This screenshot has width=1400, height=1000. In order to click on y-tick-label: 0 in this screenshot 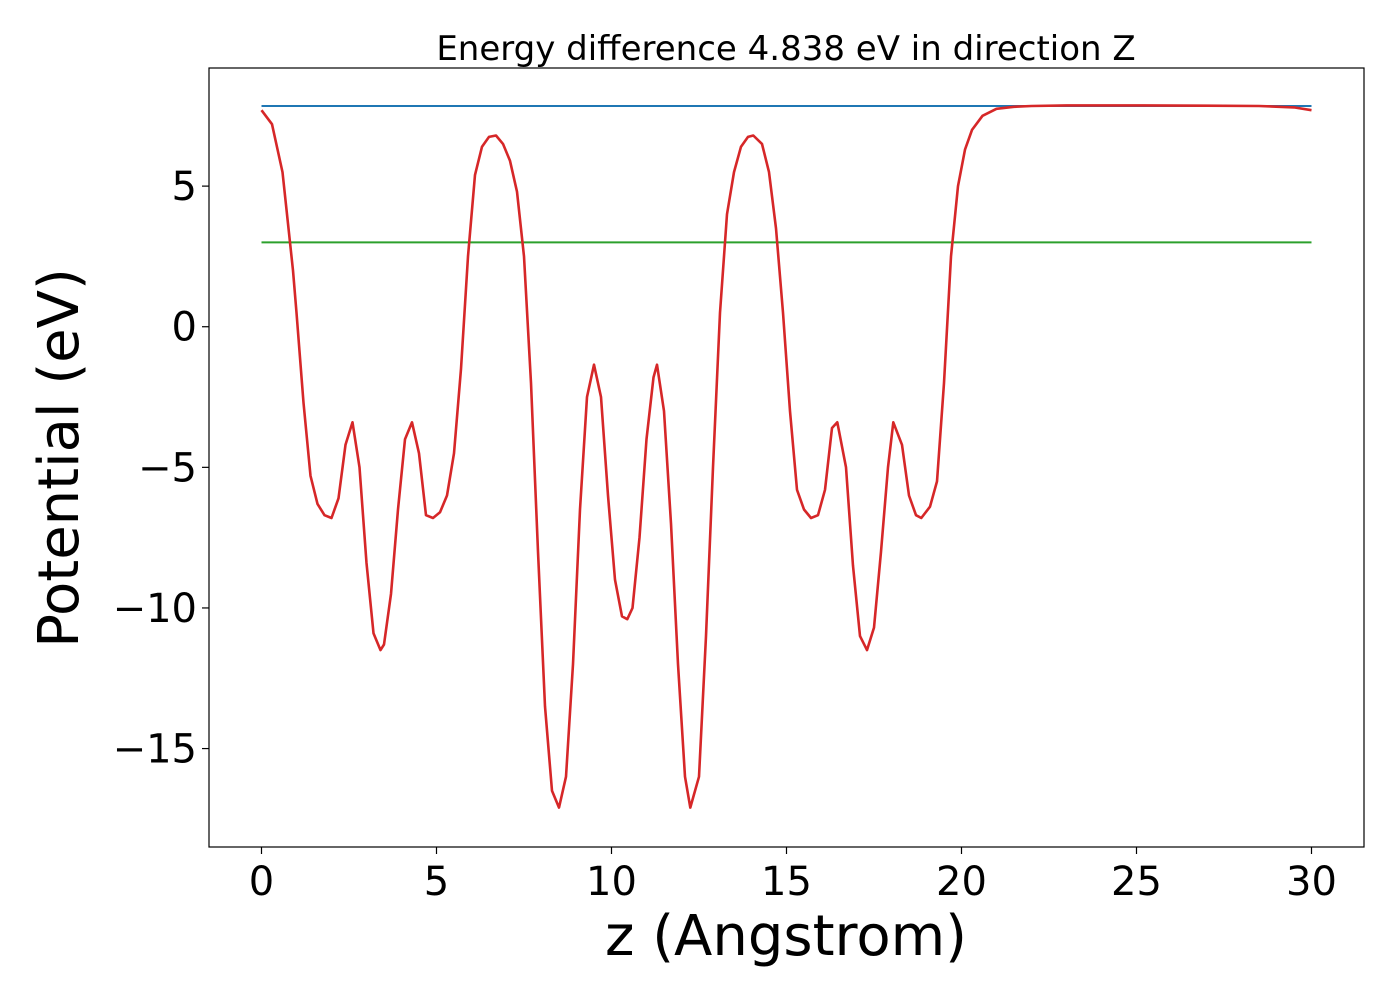, I will do `click(184, 328)`.